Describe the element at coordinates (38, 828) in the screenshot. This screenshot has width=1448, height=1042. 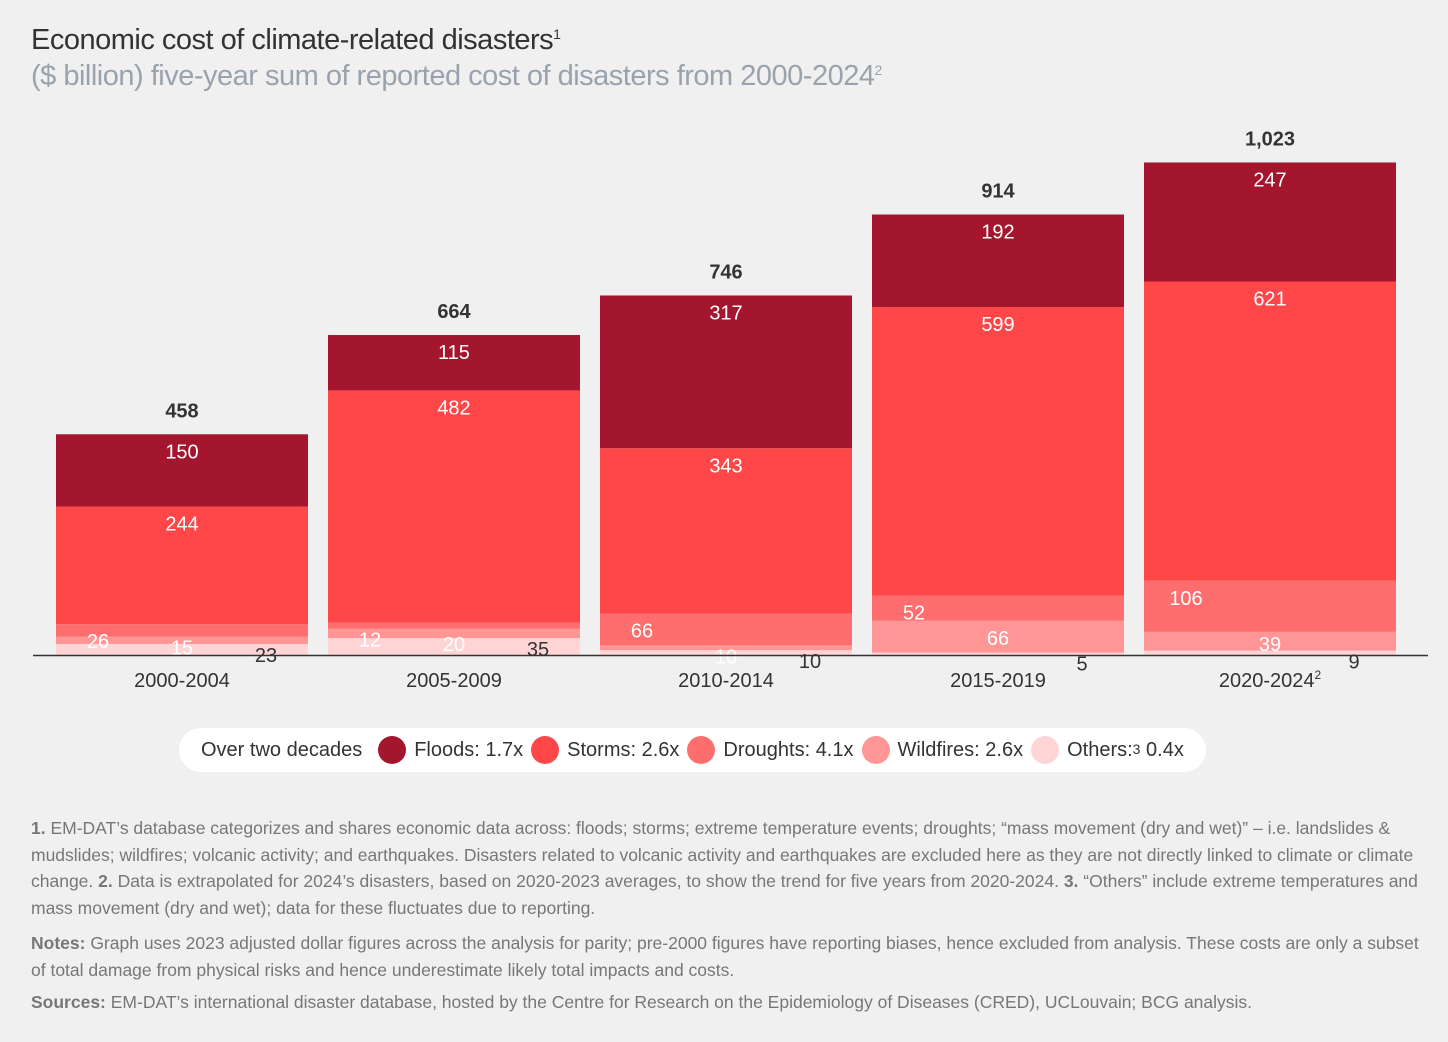
I see `footnote-1-number: 1.` at that location.